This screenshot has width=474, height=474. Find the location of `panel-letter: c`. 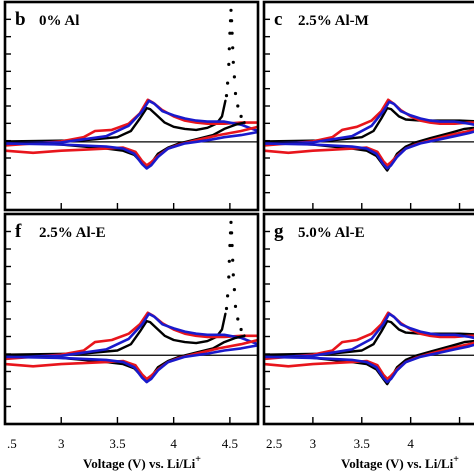

panel-letter: c is located at coordinates (278, 19).